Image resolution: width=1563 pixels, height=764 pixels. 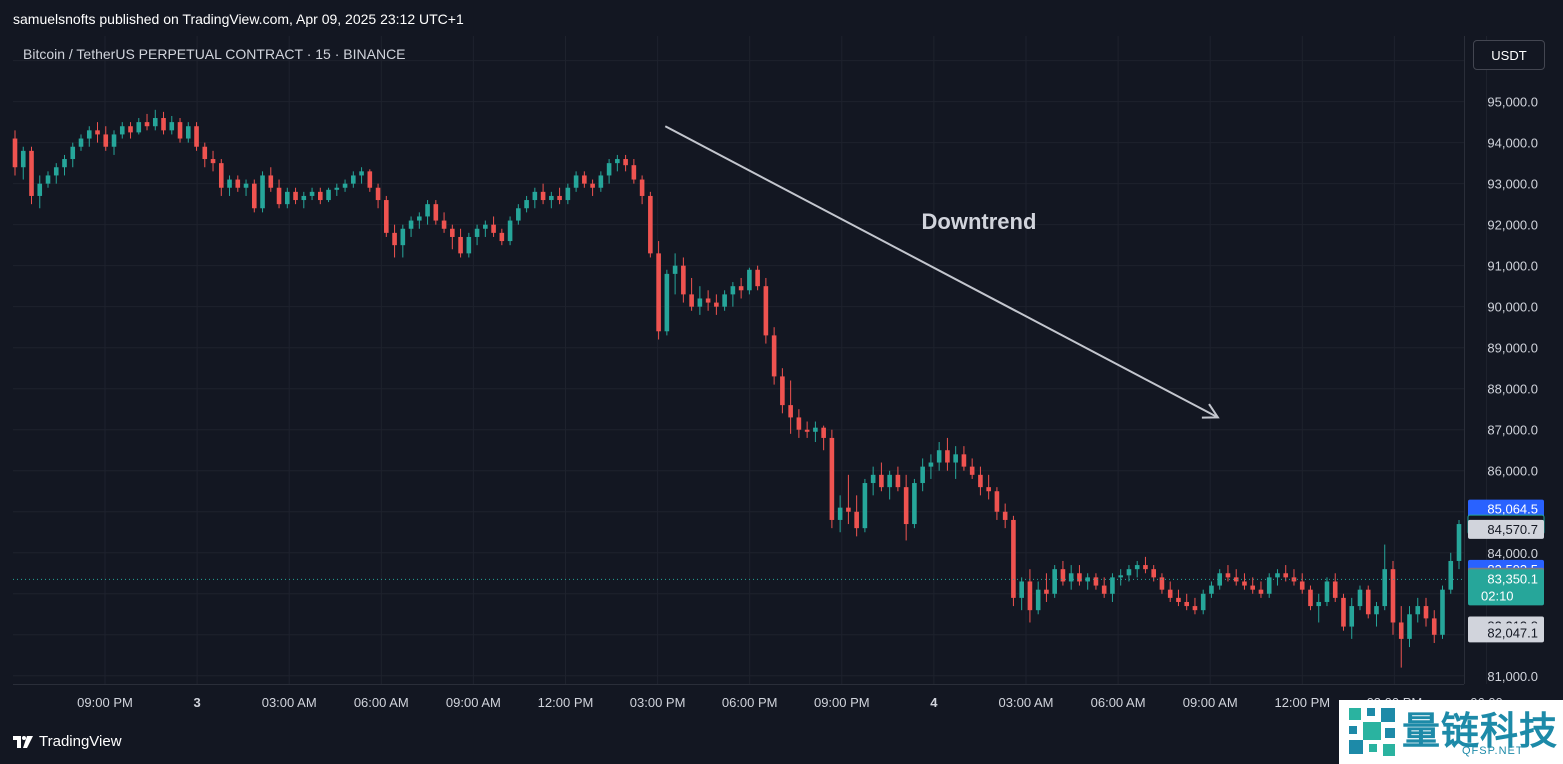 I want to click on x-tick-label: 4, so click(x=934, y=702).